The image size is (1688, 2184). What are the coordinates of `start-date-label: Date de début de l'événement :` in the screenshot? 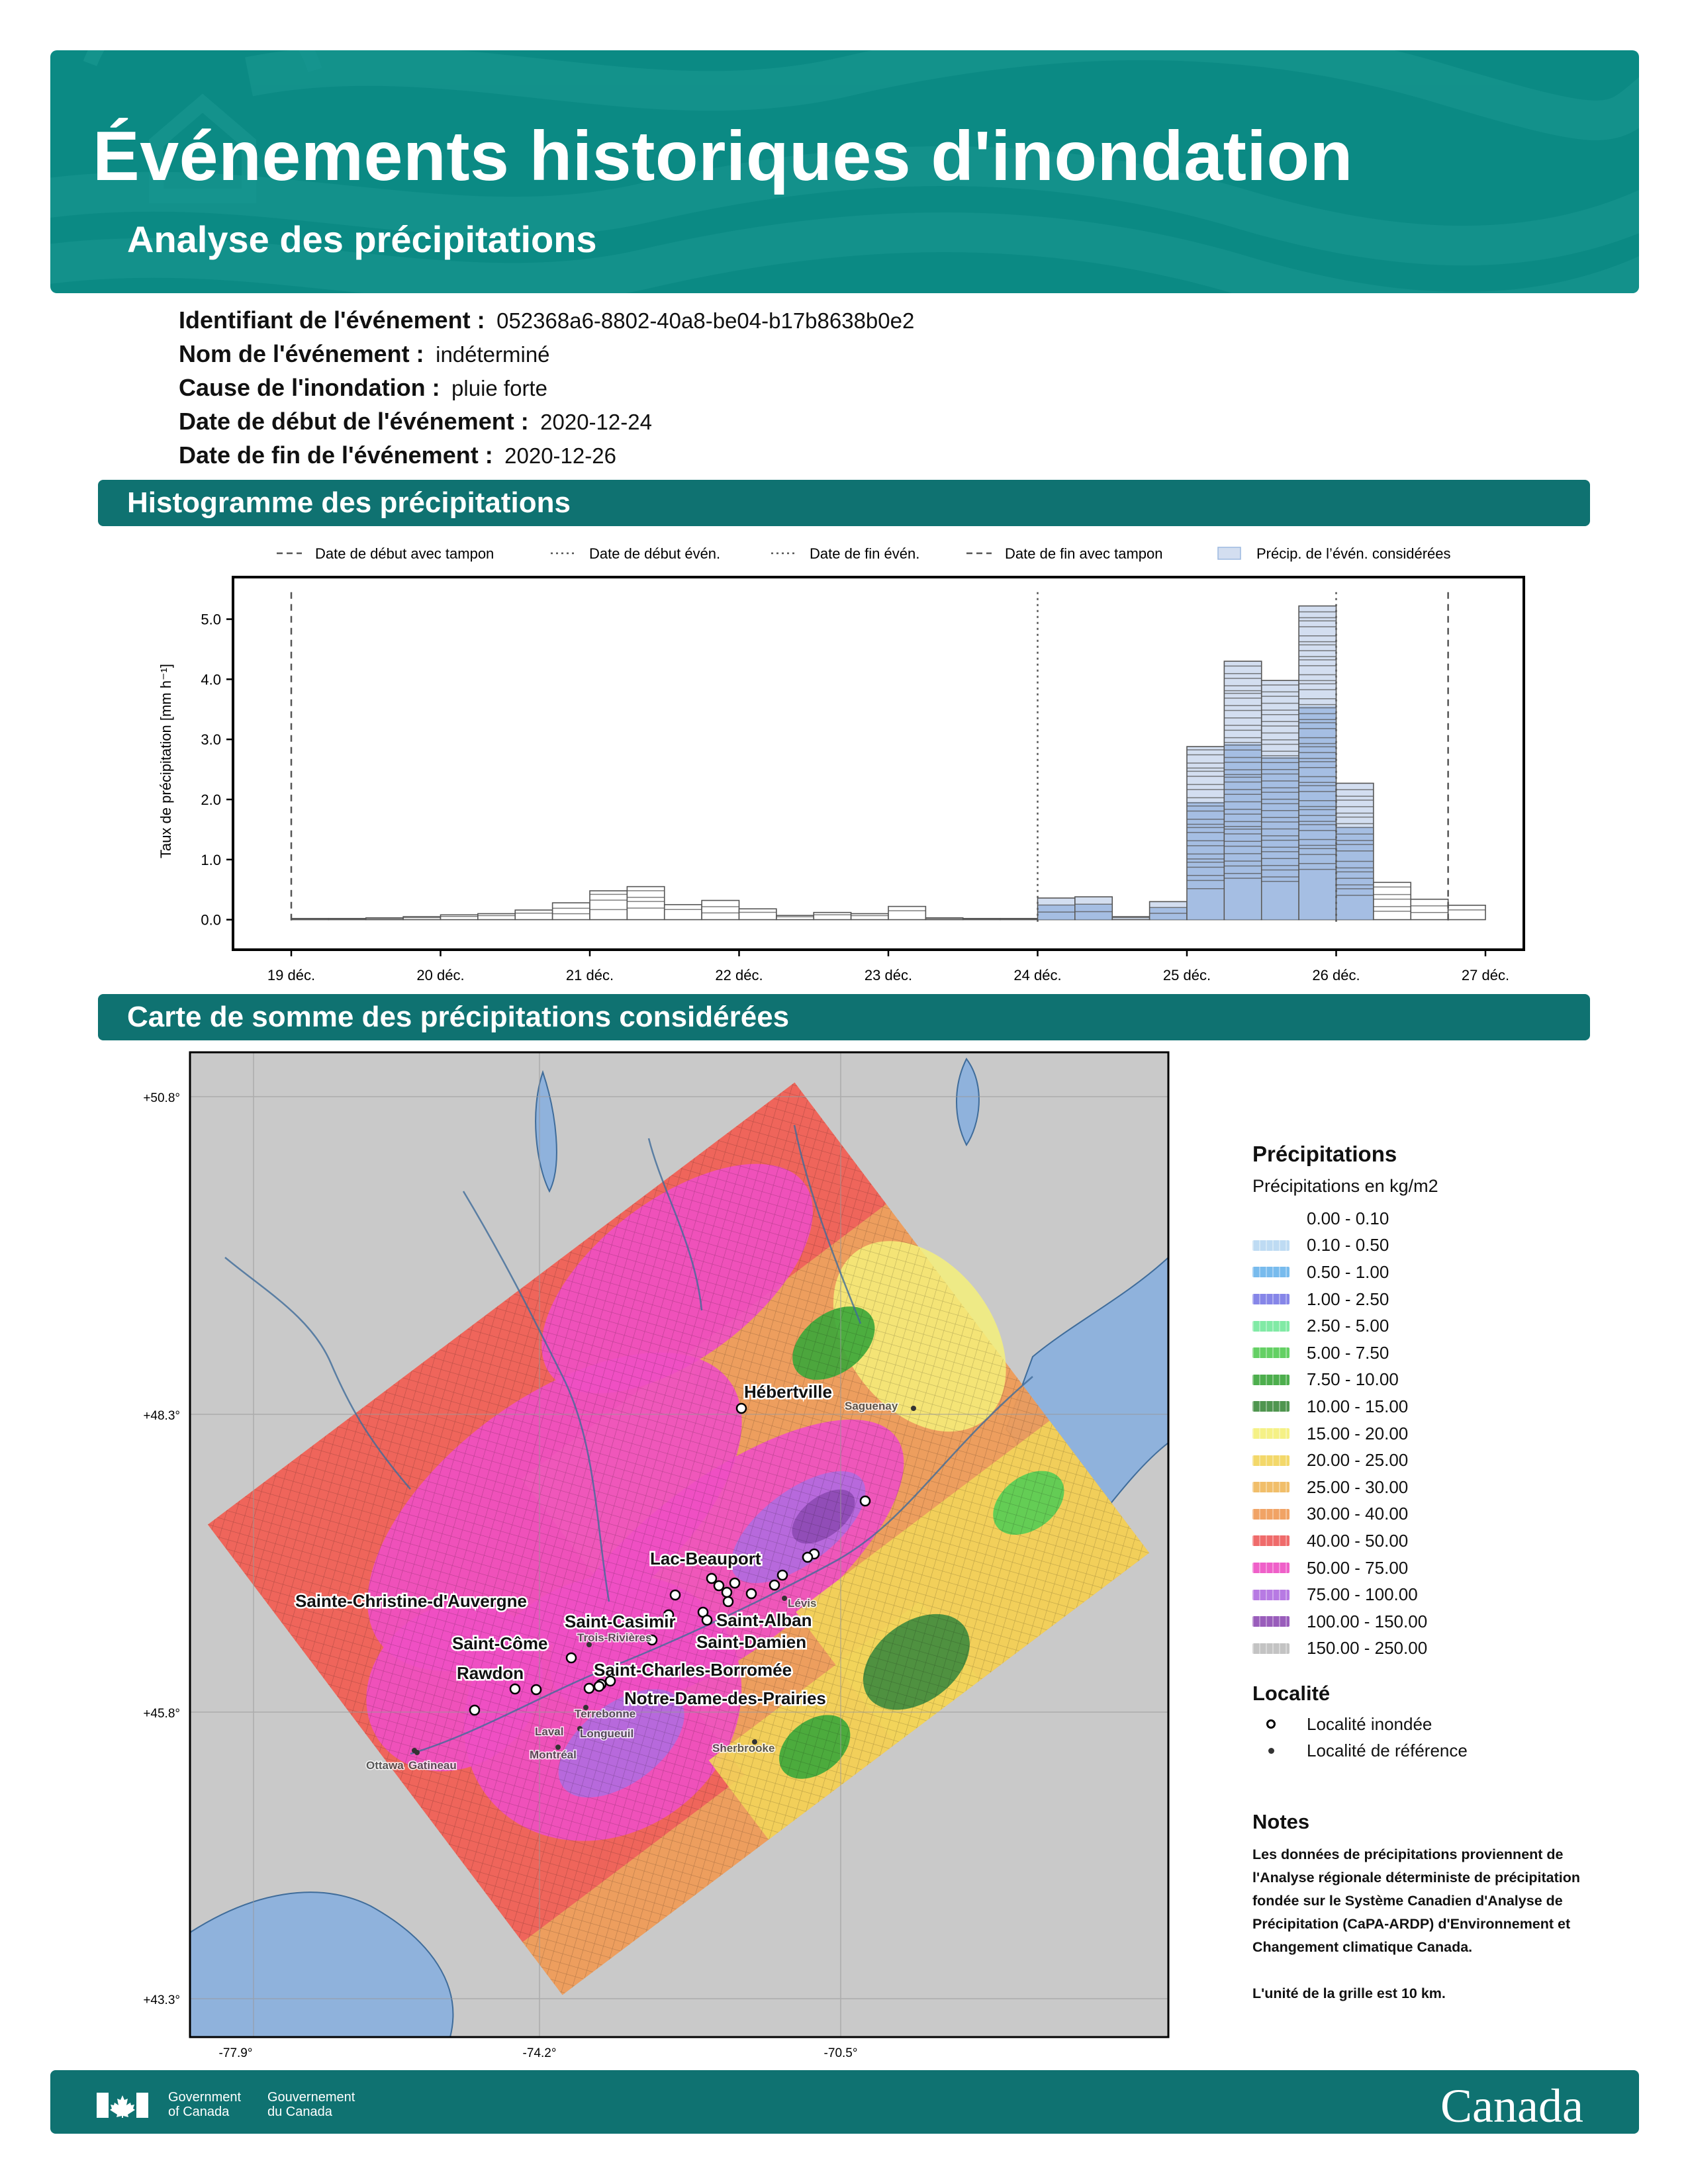 It's located at (354, 422).